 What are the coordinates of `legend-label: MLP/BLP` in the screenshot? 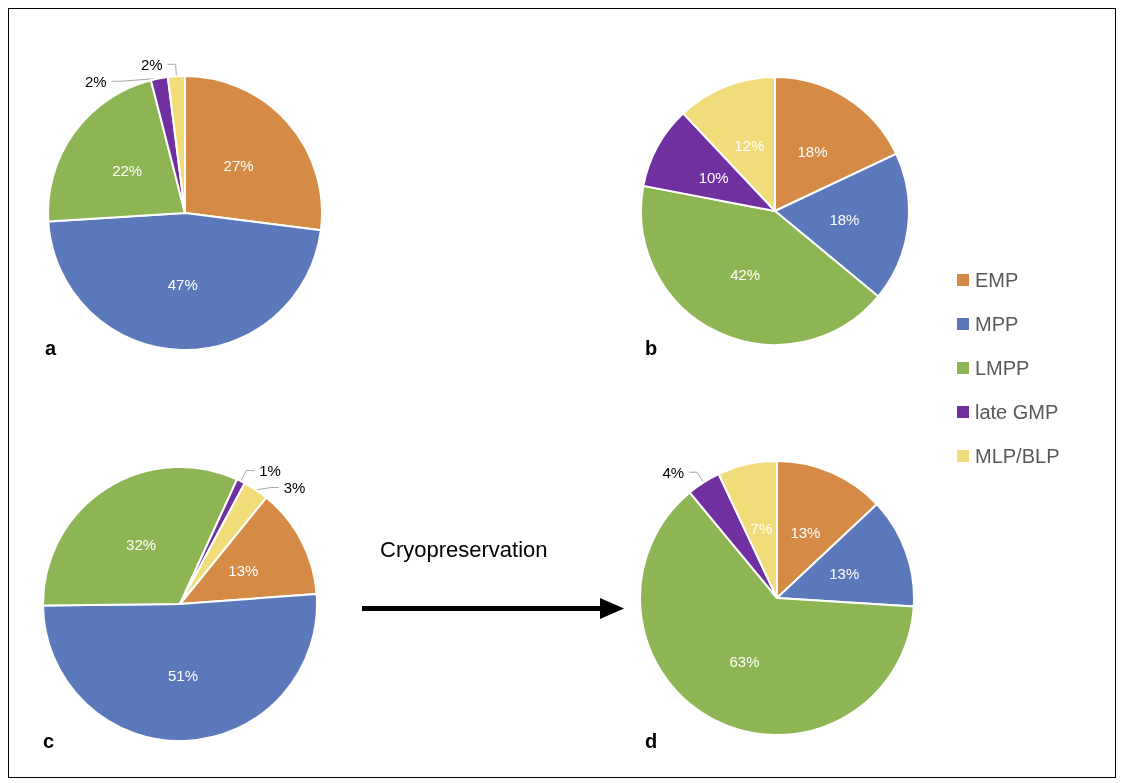 It's located at (1017, 456).